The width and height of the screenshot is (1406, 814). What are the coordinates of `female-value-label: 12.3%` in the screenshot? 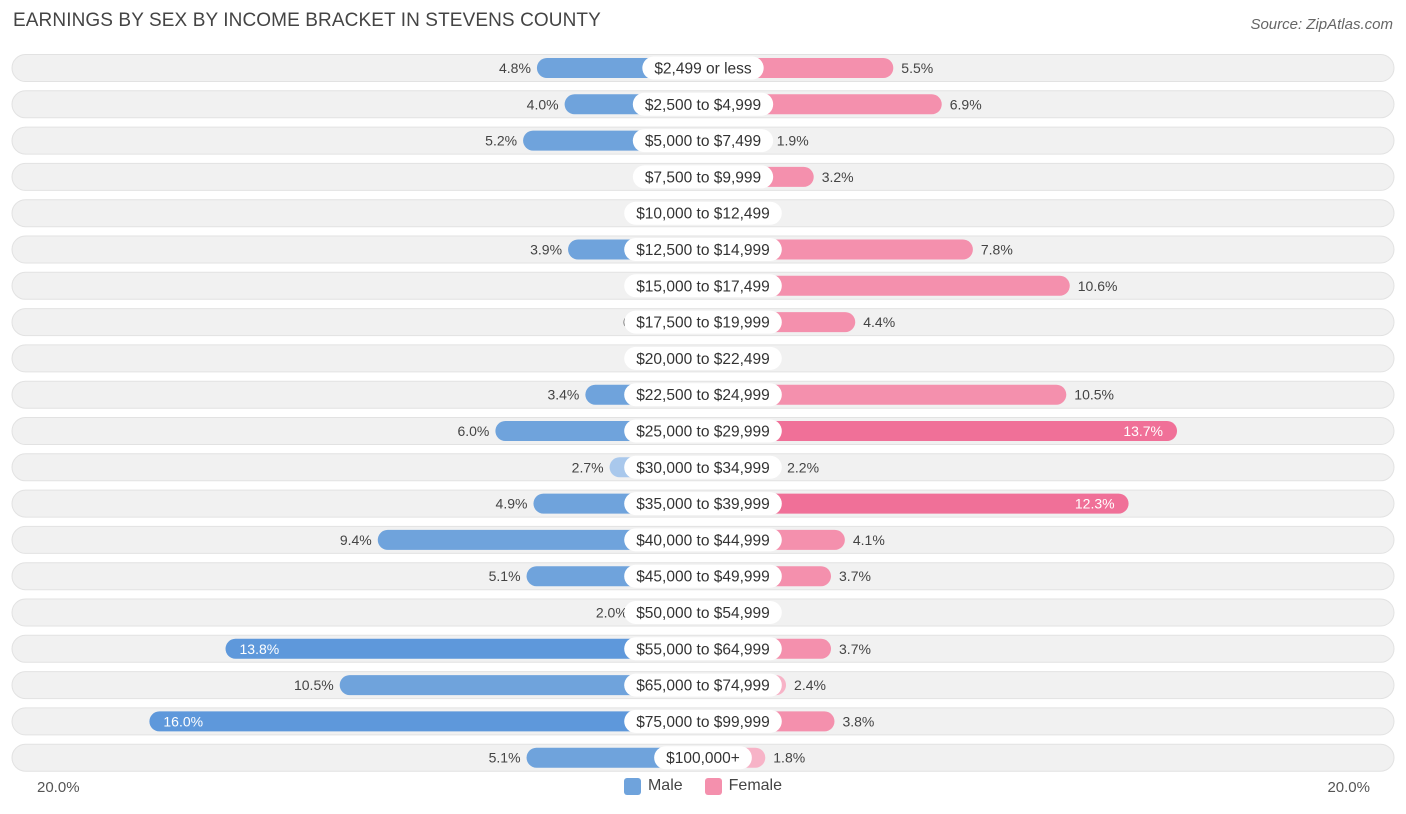 It's located at (1095, 504).